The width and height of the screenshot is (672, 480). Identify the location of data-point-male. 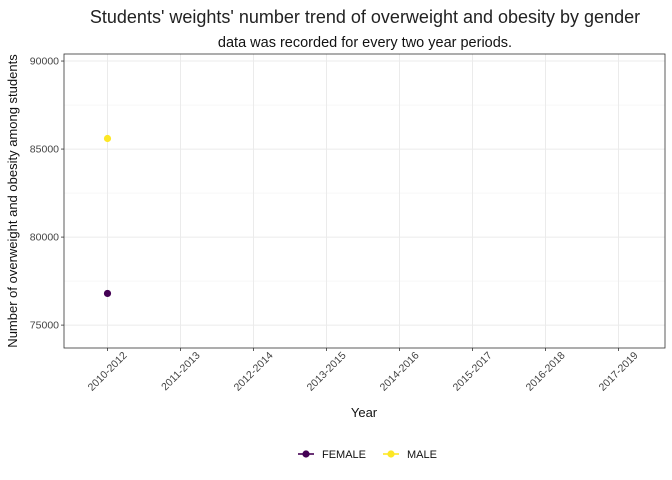
(107, 138).